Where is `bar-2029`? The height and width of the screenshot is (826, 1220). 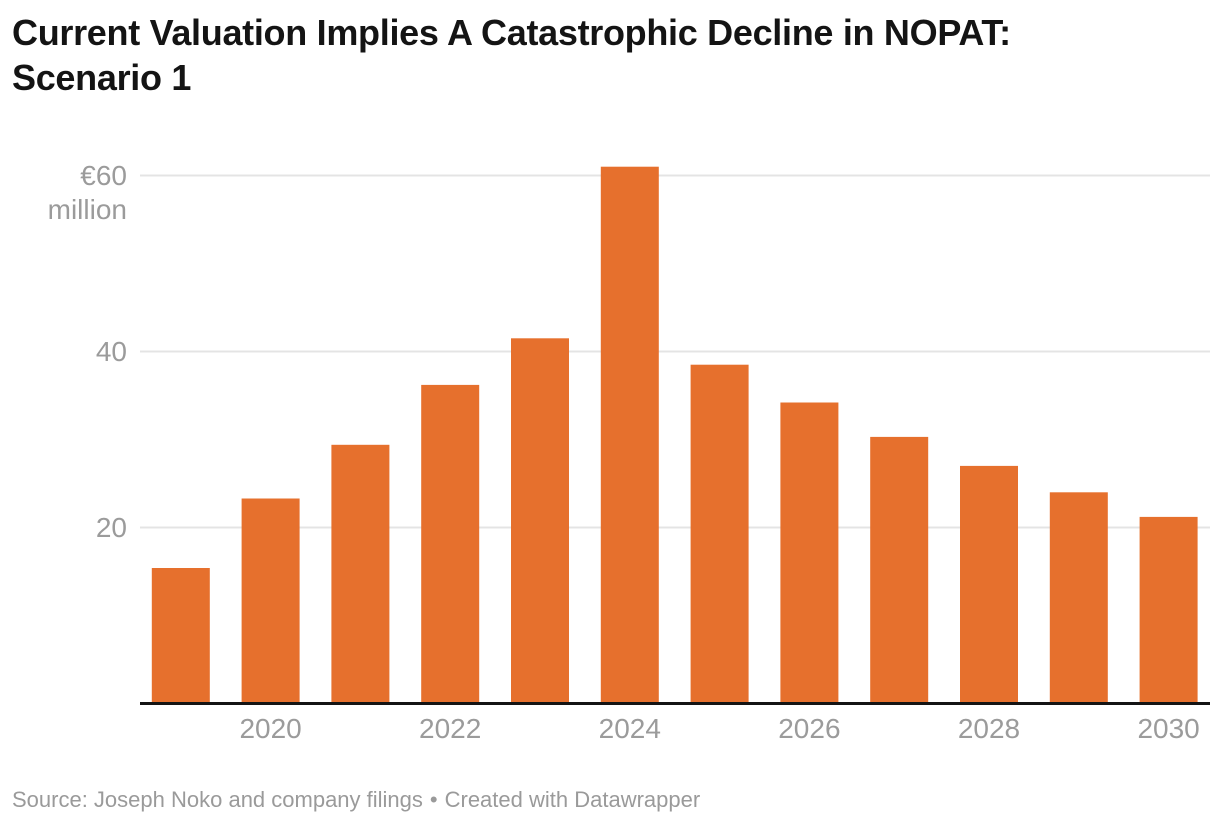
bar-2029 is located at coordinates (1078, 598).